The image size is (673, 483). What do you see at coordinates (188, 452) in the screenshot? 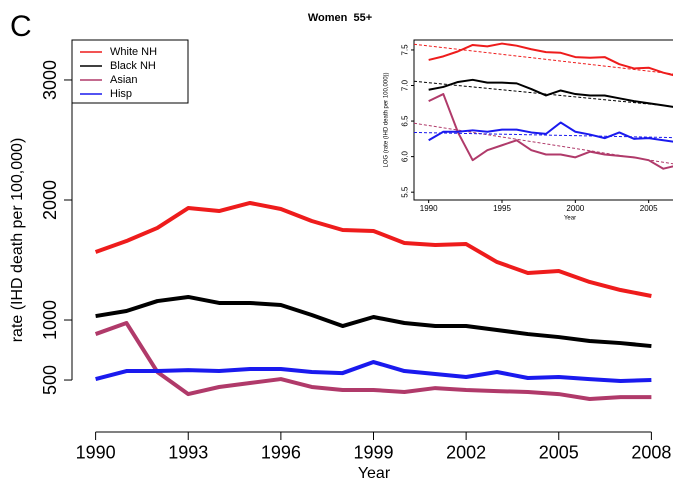
I see `x-tick-label: 1993` at bounding box center [188, 452].